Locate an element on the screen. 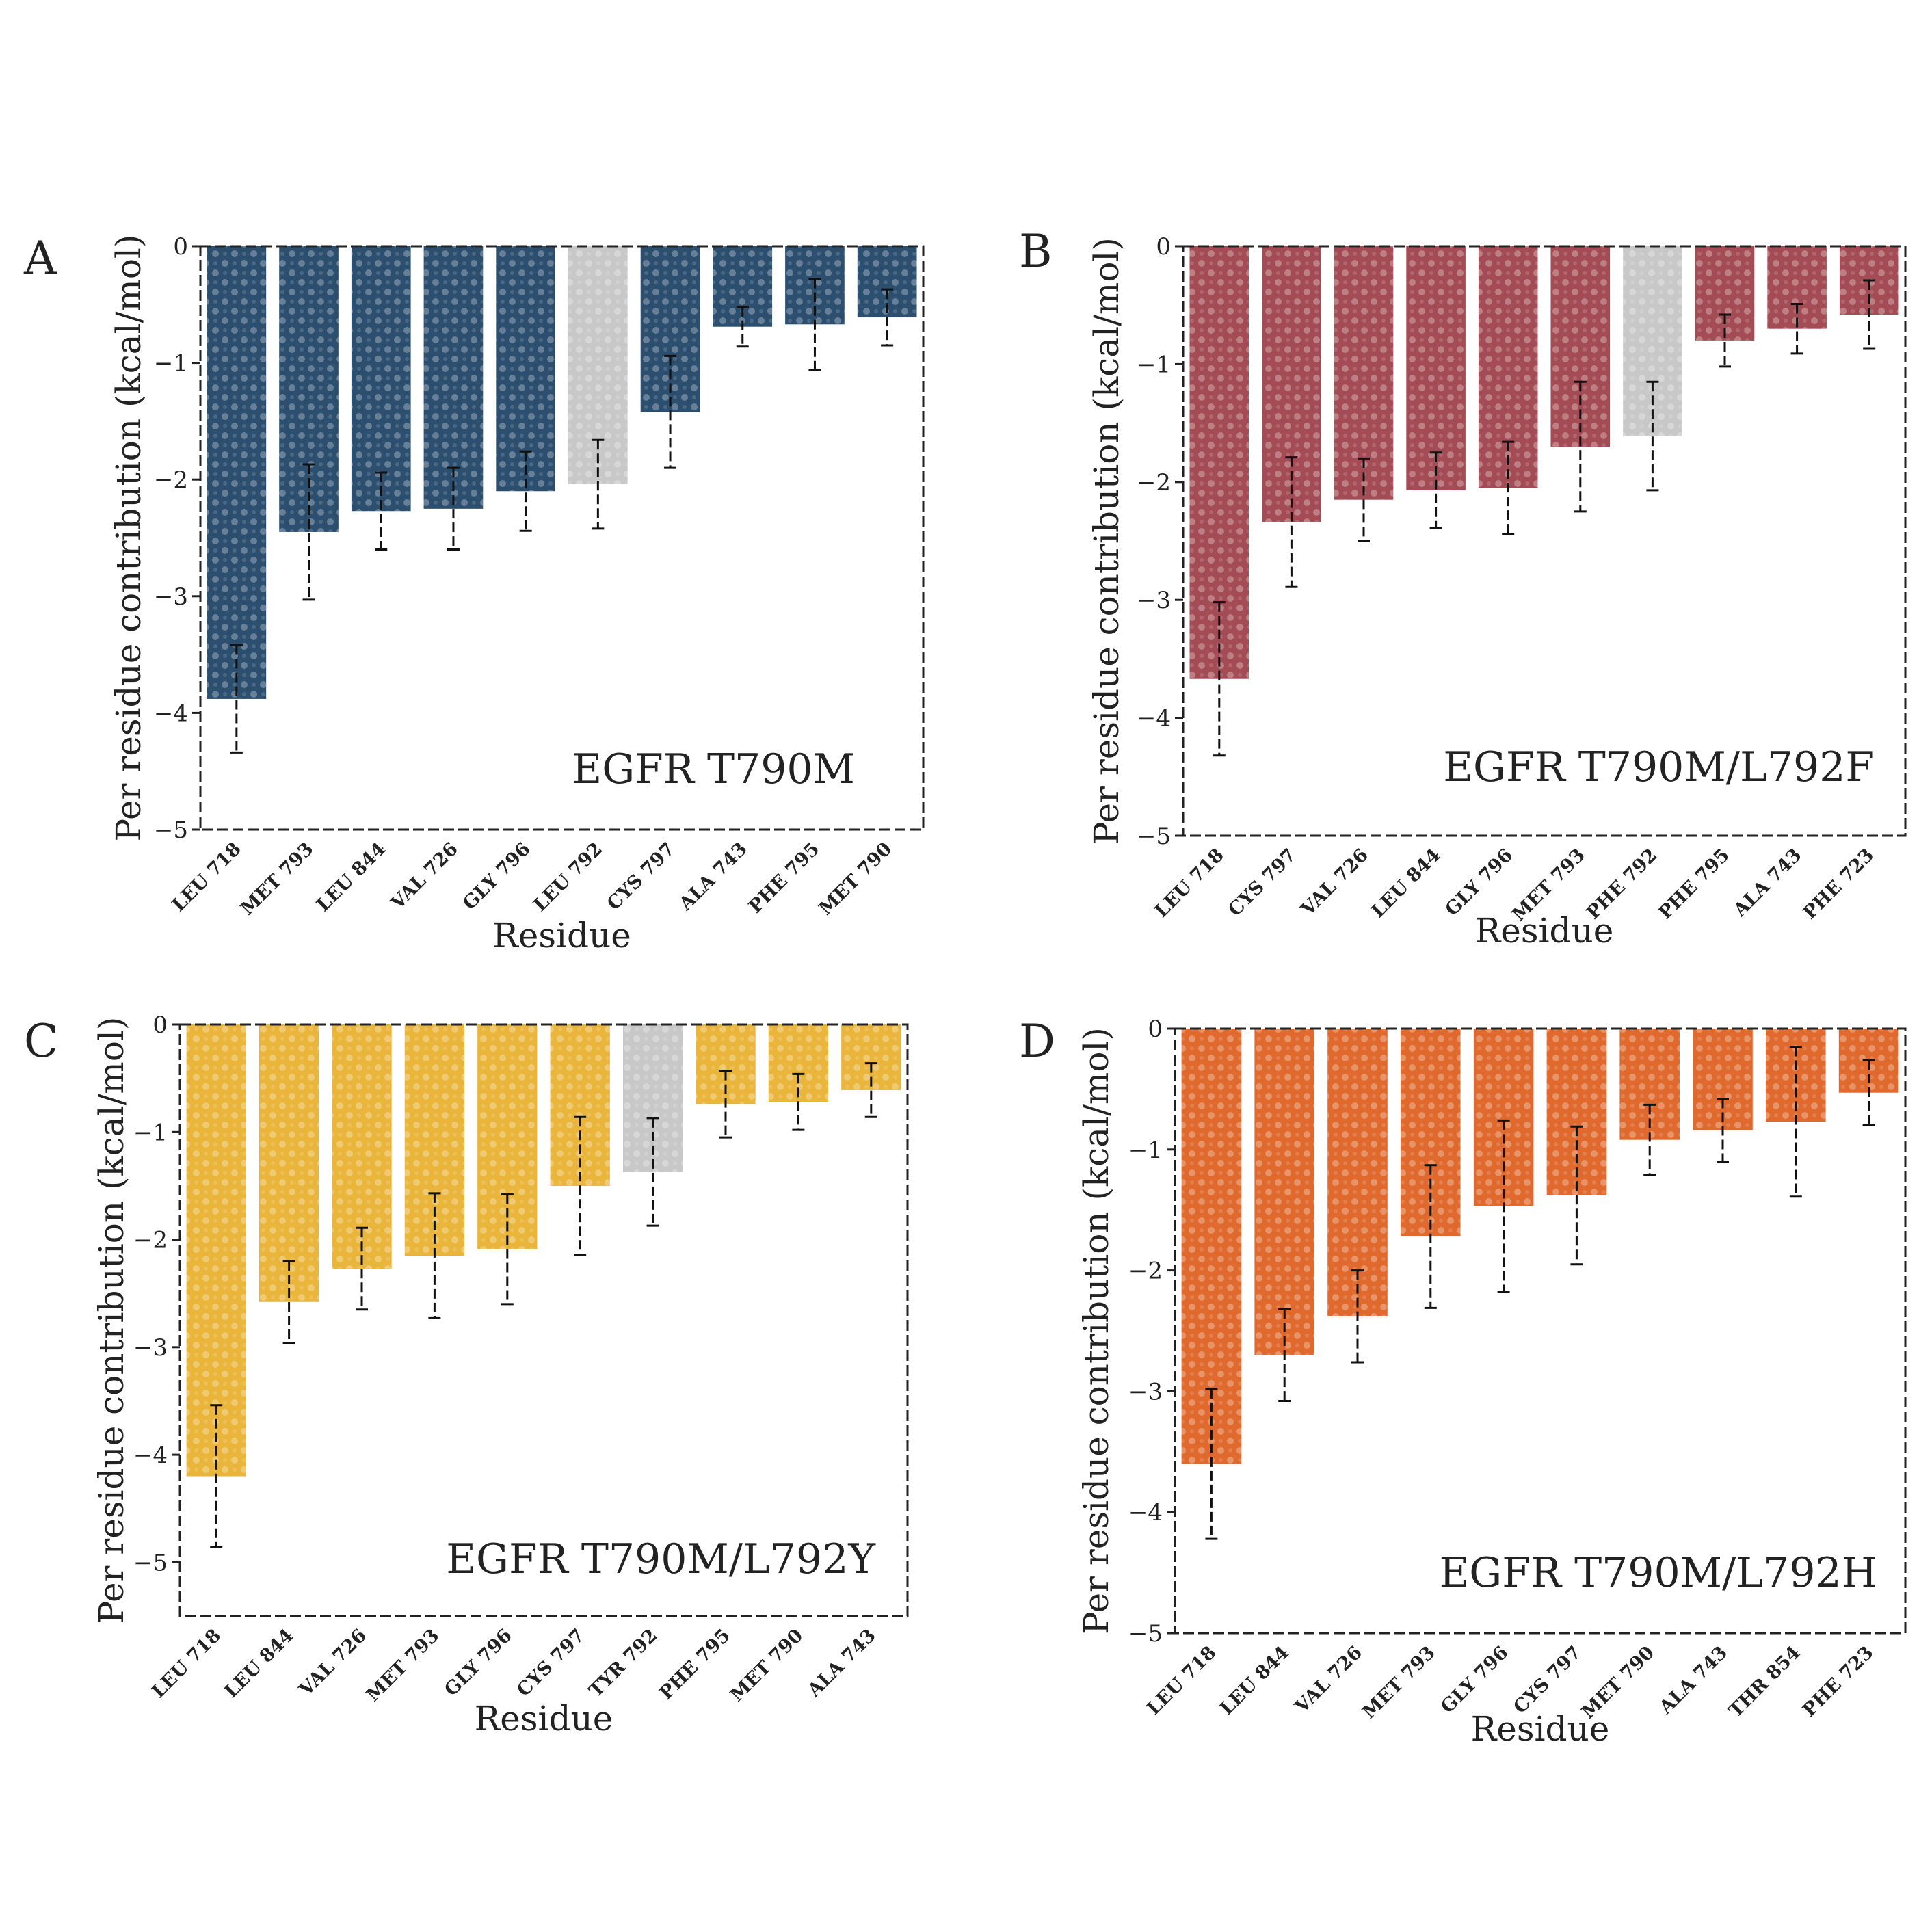  y-tick-label: −2 is located at coordinates (171, 480).